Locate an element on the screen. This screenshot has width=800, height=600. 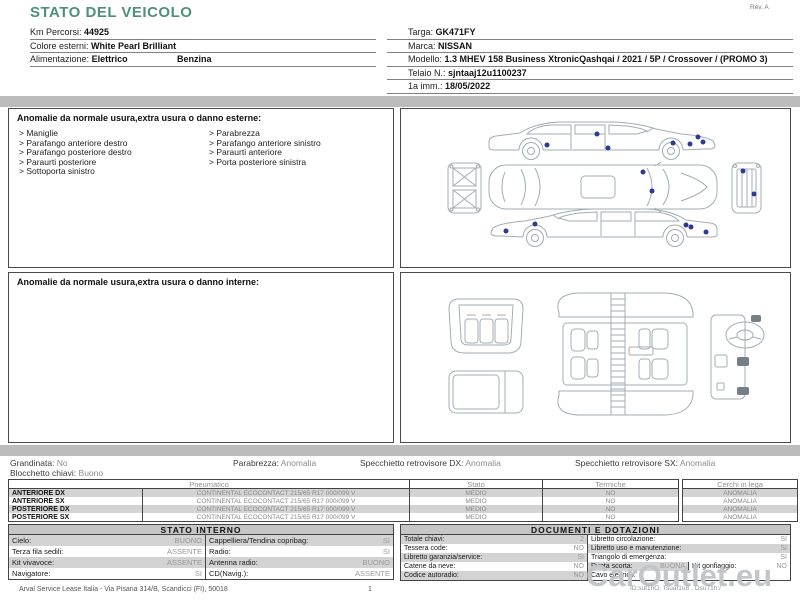
field-value: 44925 is located at coordinates (97, 32).